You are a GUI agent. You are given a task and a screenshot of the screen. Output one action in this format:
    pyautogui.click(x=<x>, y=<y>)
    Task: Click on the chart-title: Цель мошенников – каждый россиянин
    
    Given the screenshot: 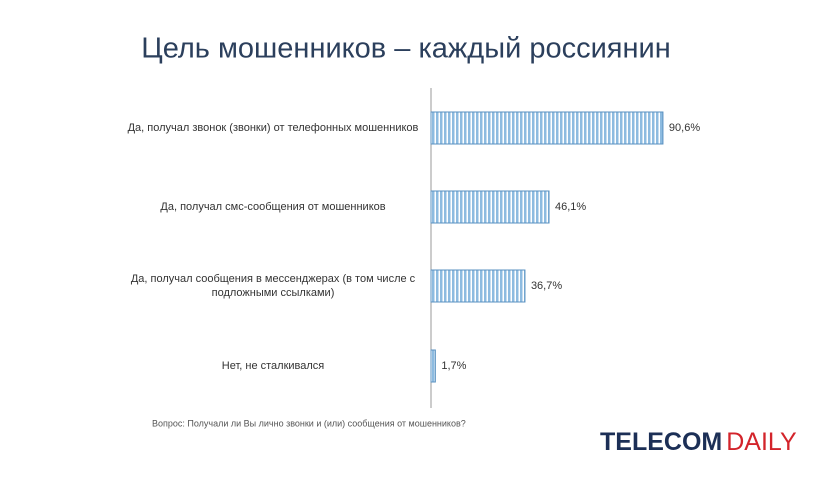 What is the action you would take?
    pyautogui.click(x=405, y=49)
    